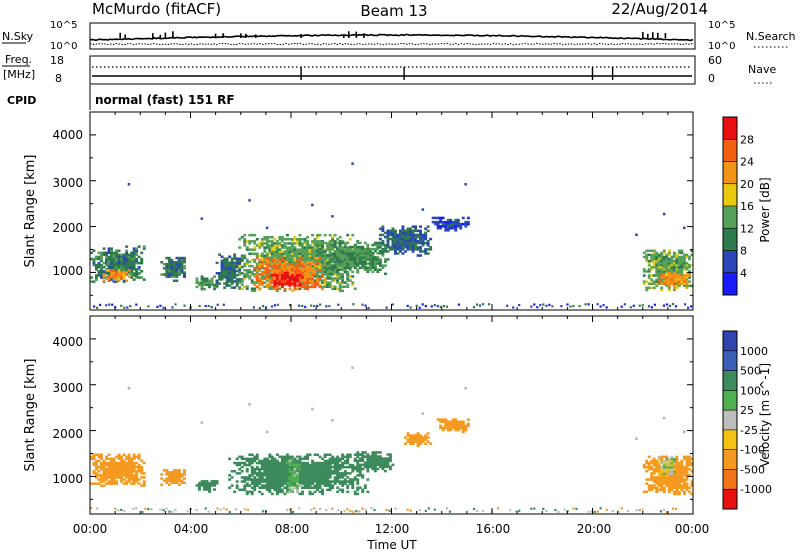 The image size is (800, 554). Describe the element at coordinates (730, 400) in the screenshot. I see `colorbar-swatch` at that location.